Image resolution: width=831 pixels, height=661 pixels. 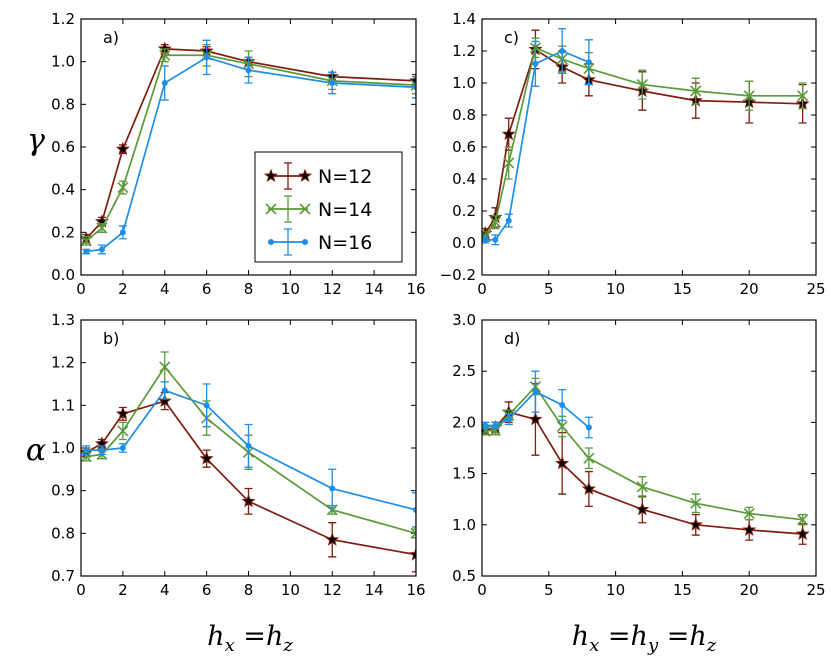 I want to click on x-tick-label: 6, so click(x=207, y=289).